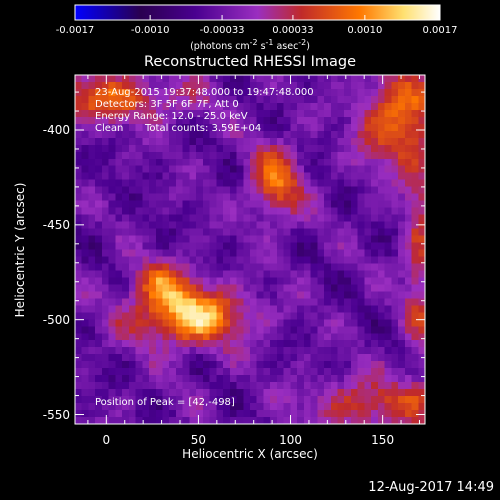  I want to click on peak-position-label: Position of Peak = [42,-498], so click(165, 402).